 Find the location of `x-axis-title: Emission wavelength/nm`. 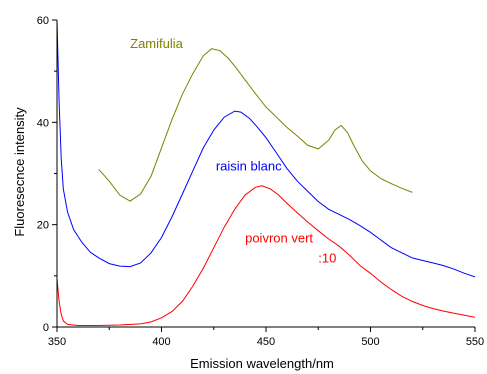

x-axis-title: Emission wavelength/nm is located at coordinates (262, 363).